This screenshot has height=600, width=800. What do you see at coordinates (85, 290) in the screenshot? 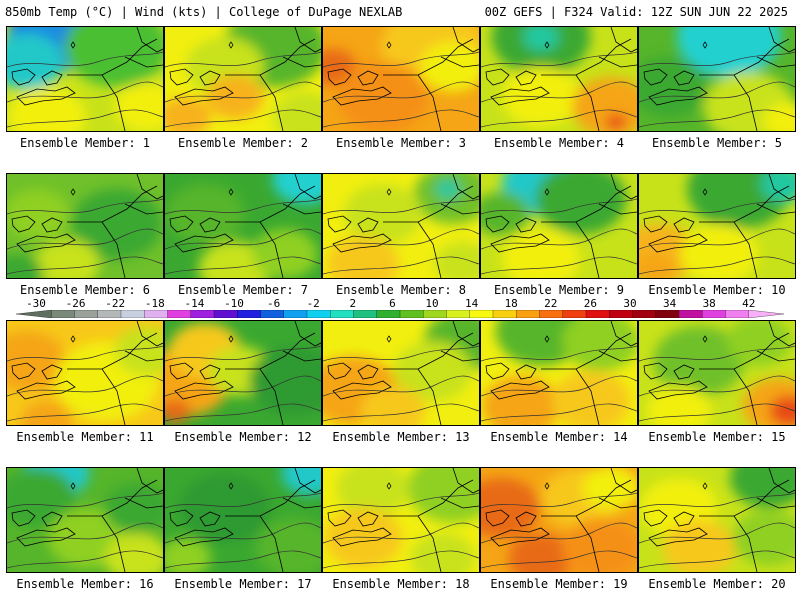
I see `ensemble-member-label: Ensemble Member: 6` at bounding box center [85, 290].